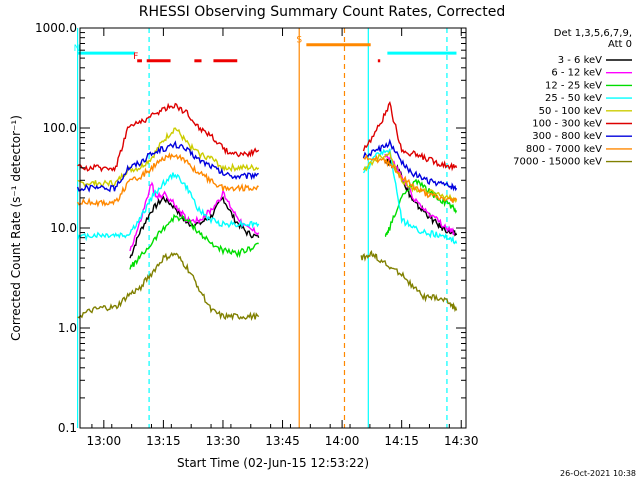 The height and width of the screenshot is (480, 640). What do you see at coordinates (67, 328) in the screenshot?
I see `y-tick-label-1: 1.0` at bounding box center [67, 328].